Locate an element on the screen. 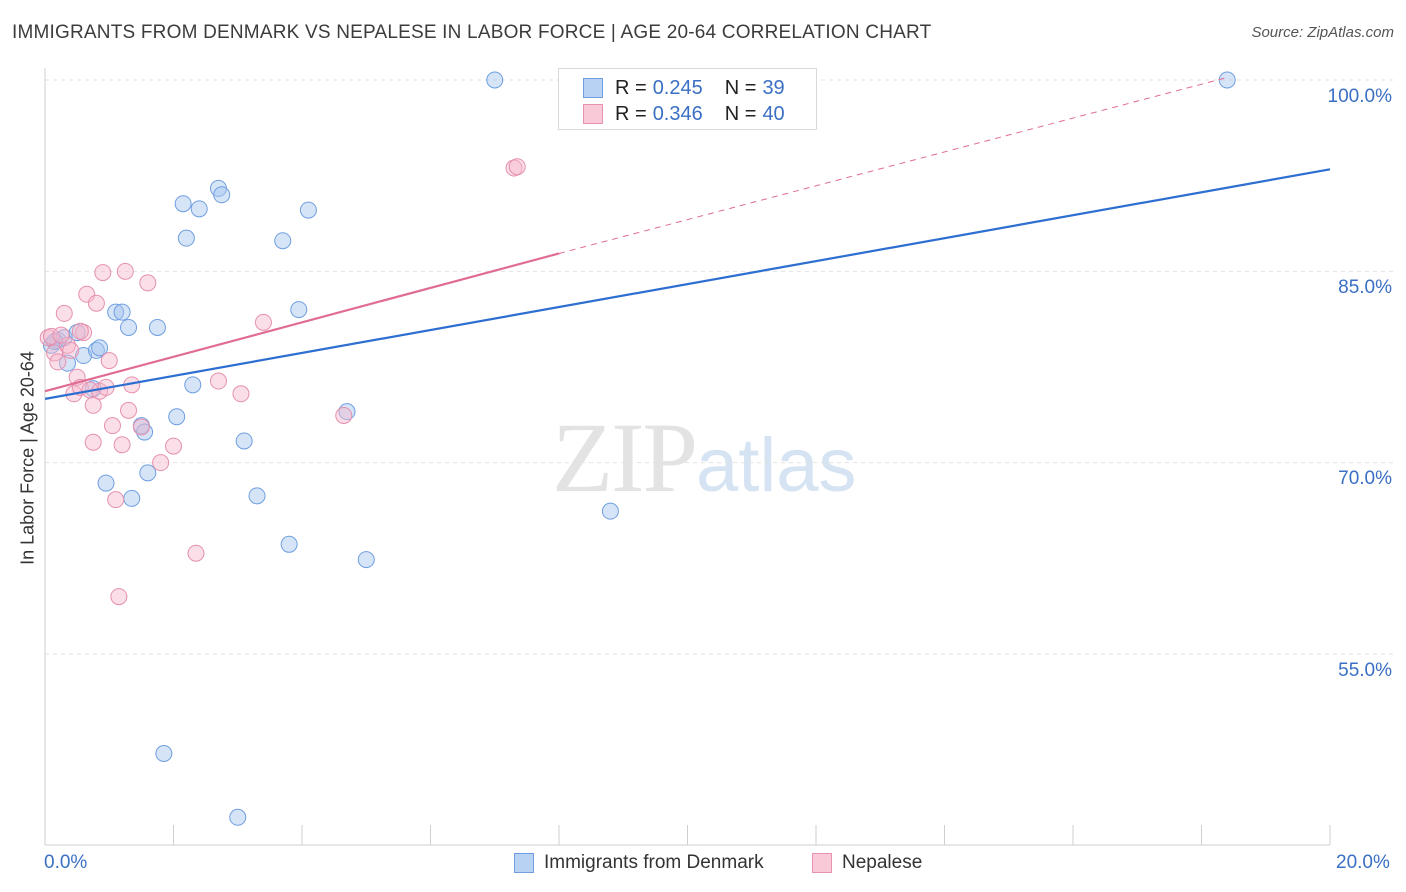  watermark: ZIPatlas is located at coordinates (704, 457).